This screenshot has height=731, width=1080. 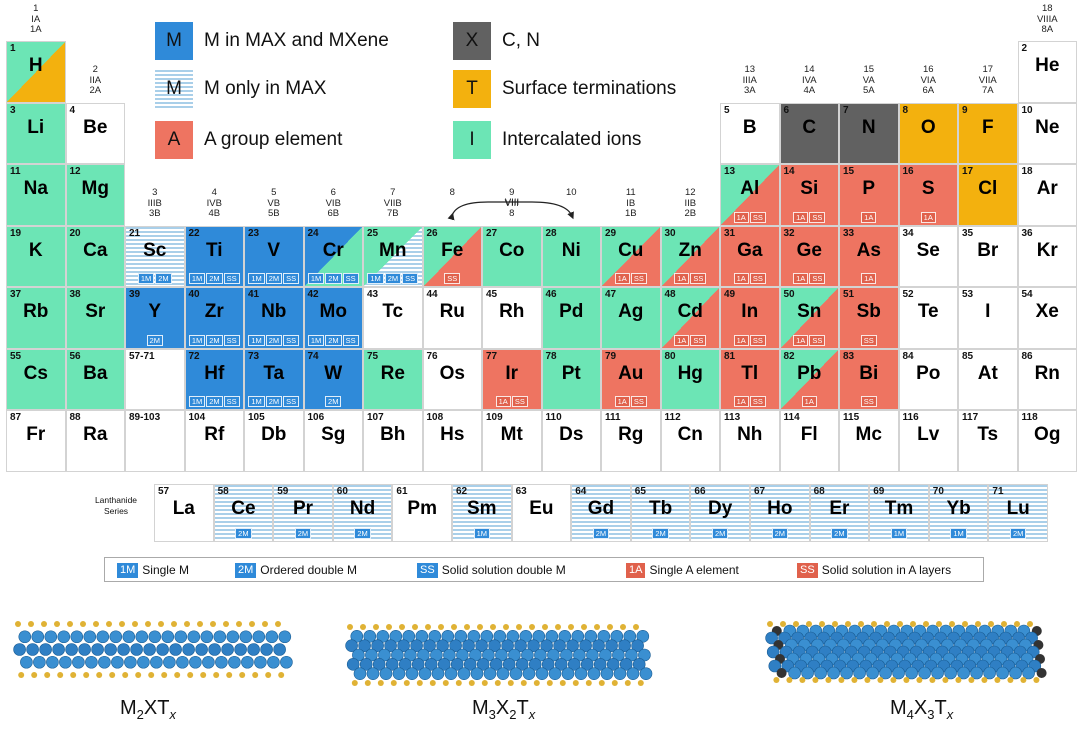 What do you see at coordinates (95, 90) in the screenshot?
I see `group-header-line: 2A` at bounding box center [95, 90].